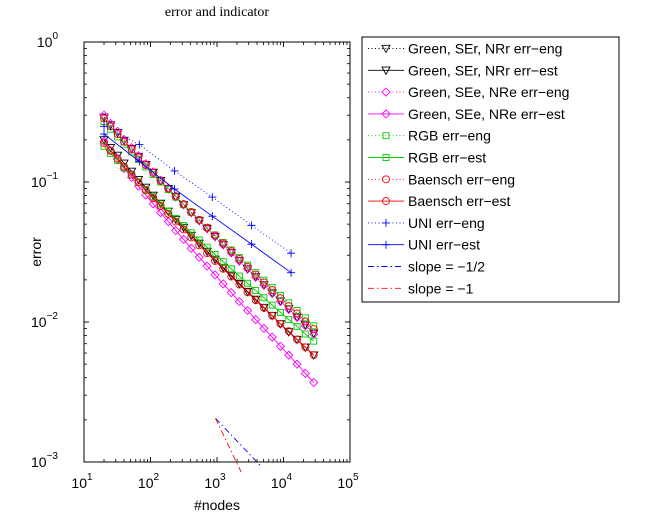 The width and height of the screenshot is (648, 516). What do you see at coordinates (44, 180) in the screenshot?
I see `y-tick-label: 10⁻¹` at bounding box center [44, 180].